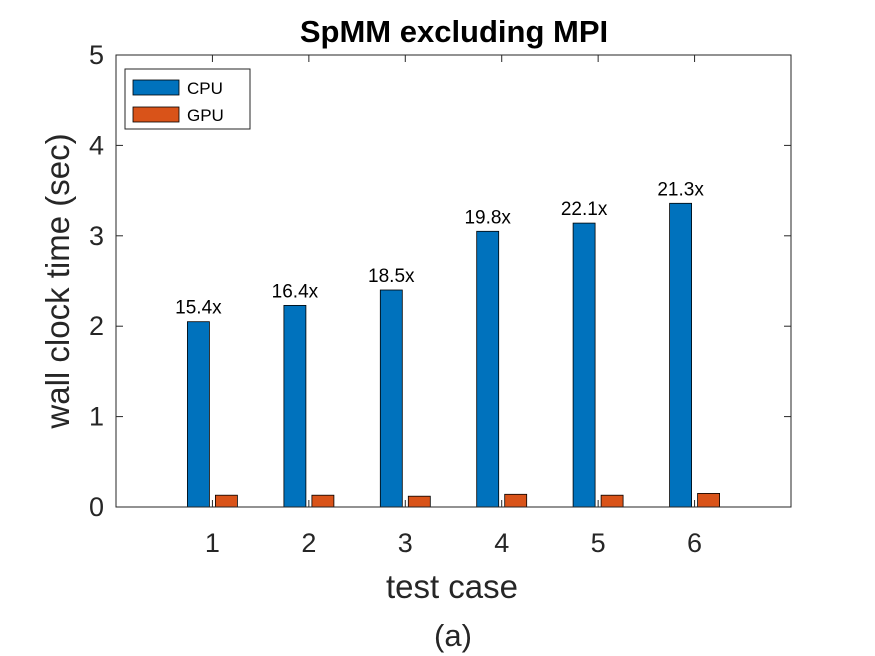 The image size is (875, 656). What do you see at coordinates (198, 308) in the screenshot?
I see `data-label-case-1: 15.4x` at bounding box center [198, 308].